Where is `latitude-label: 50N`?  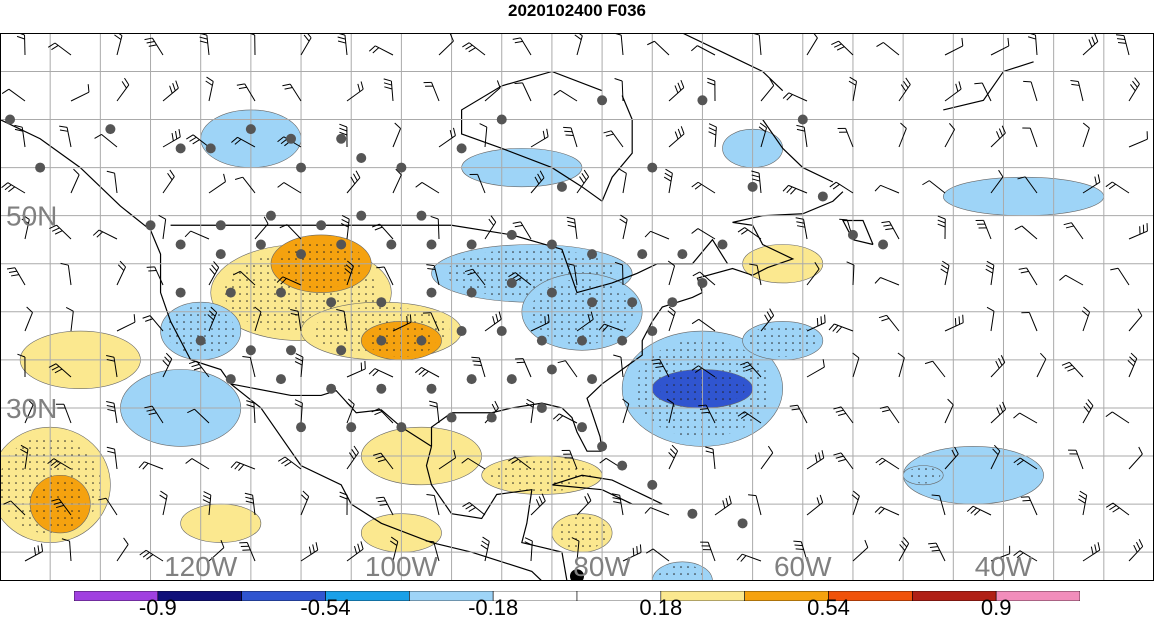
latitude-label: 50N is located at coordinates (31, 216).